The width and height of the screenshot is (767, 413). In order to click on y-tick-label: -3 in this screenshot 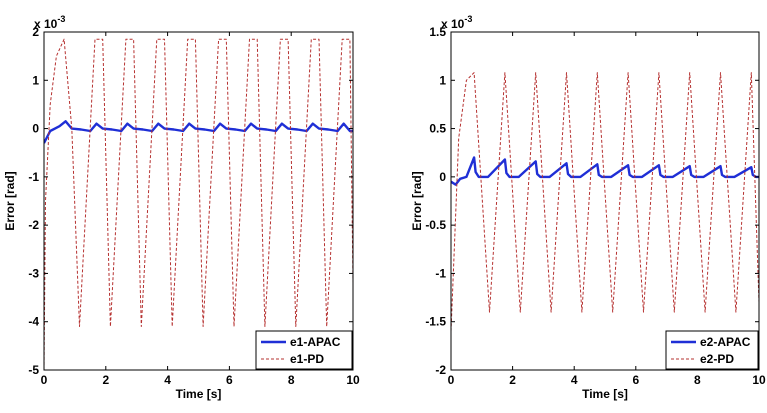, I will do `click(33, 273)`.